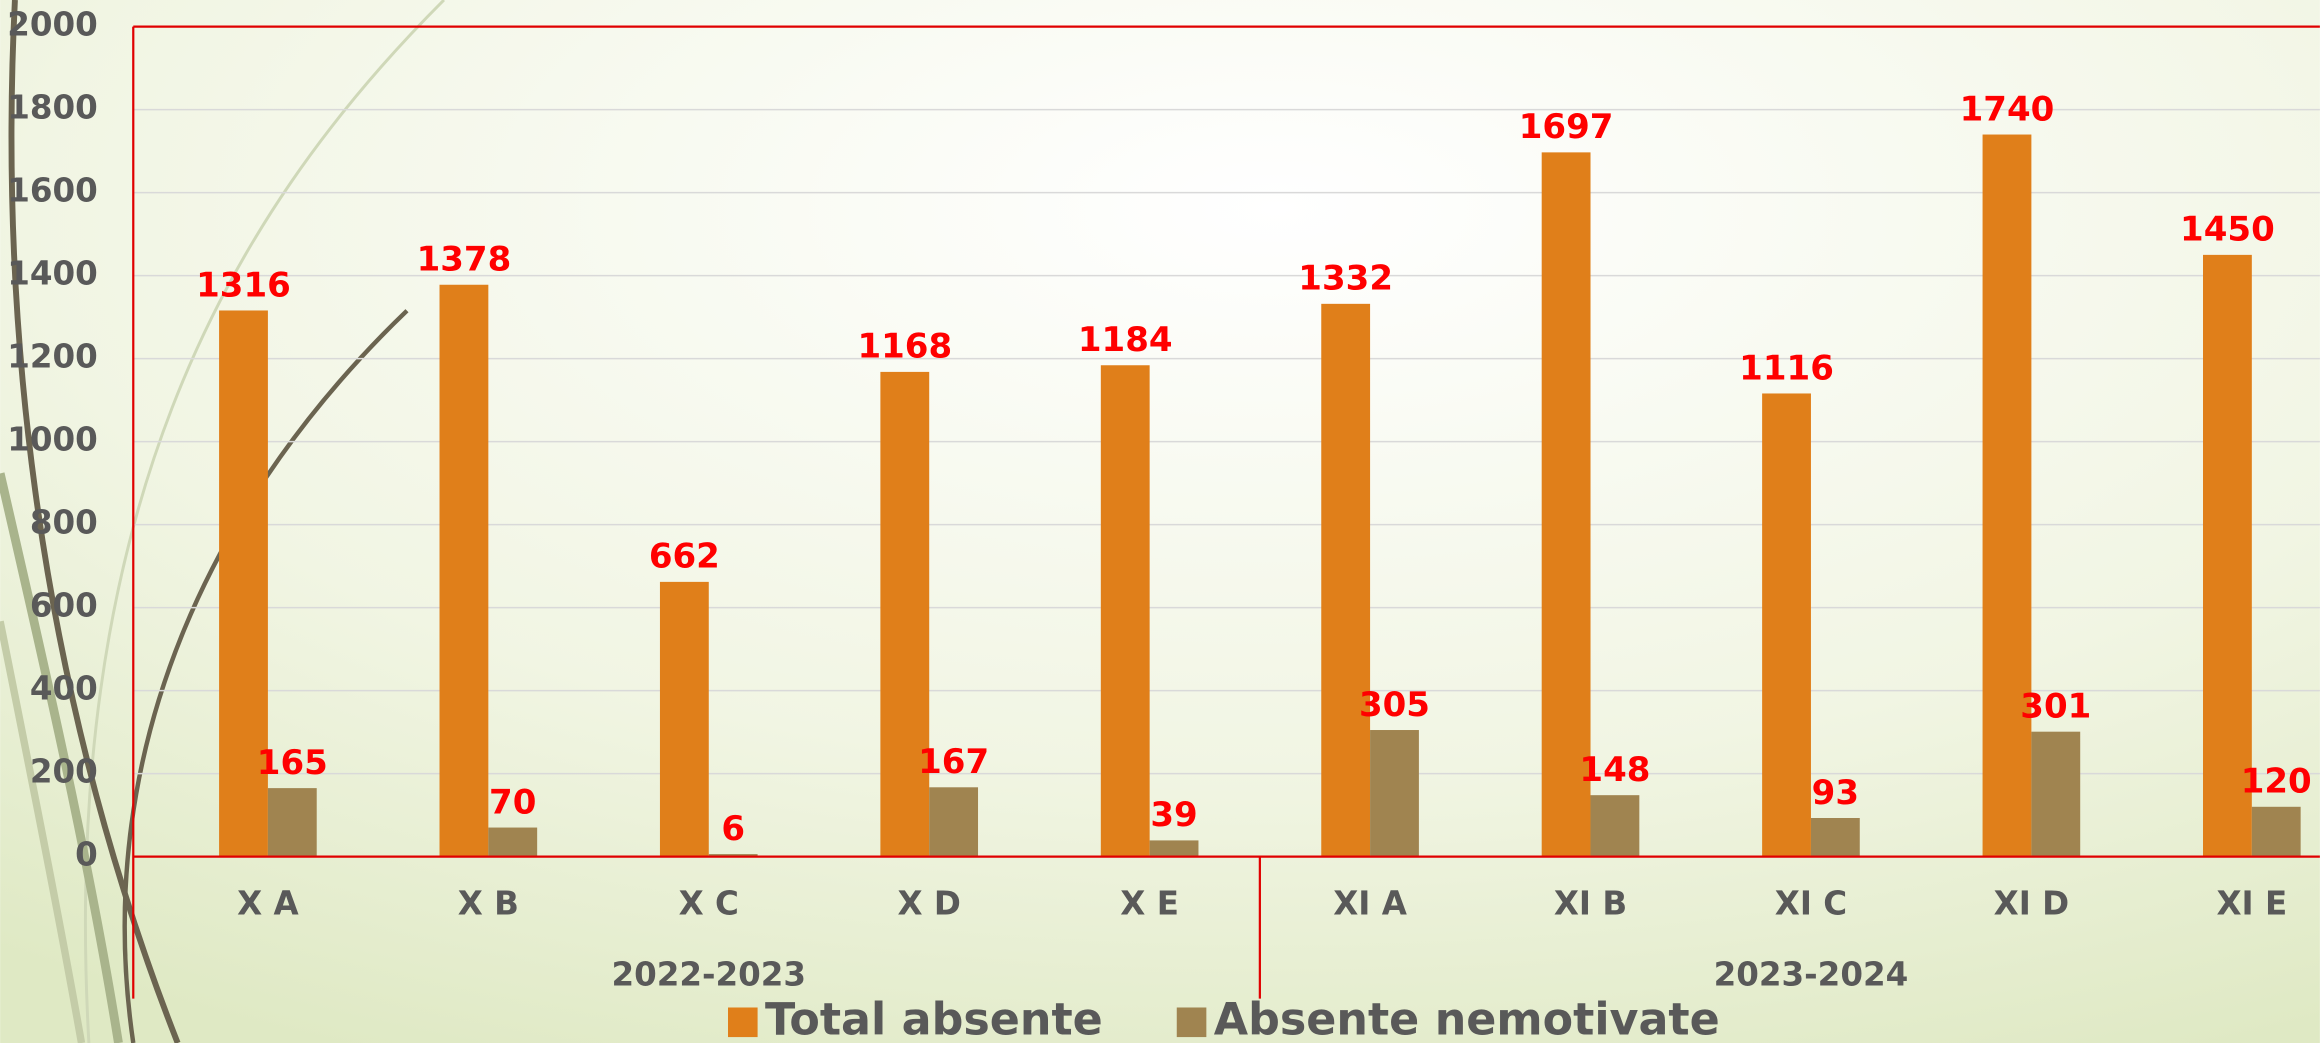  Describe the element at coordinates (1149, 903) in the screenshot. I see `x-tick-label: X E` at that location.